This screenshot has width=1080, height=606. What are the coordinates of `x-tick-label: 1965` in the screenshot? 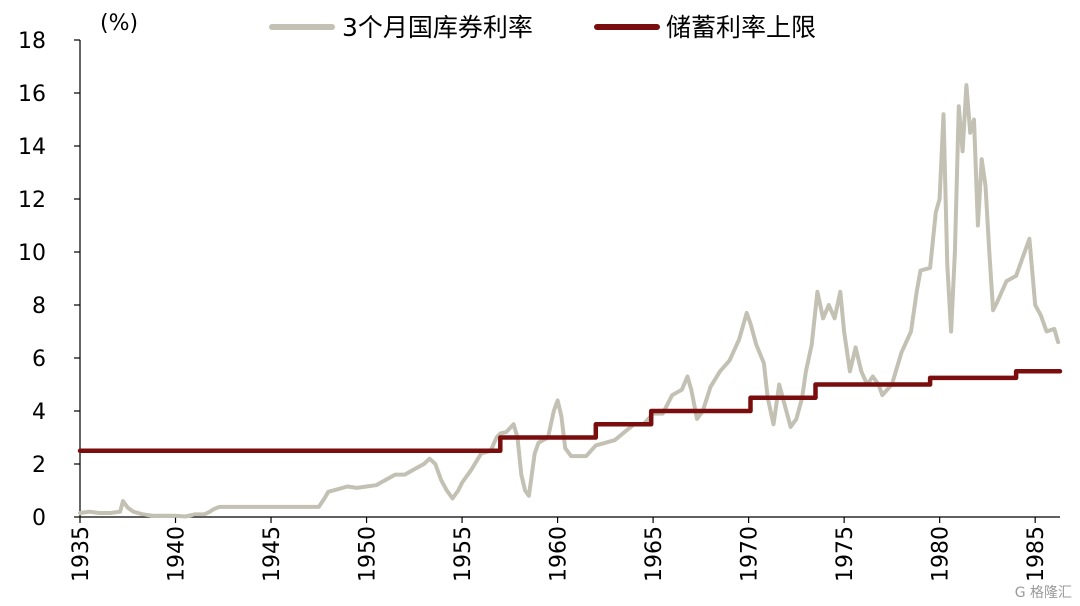 It's located at (654, 554).